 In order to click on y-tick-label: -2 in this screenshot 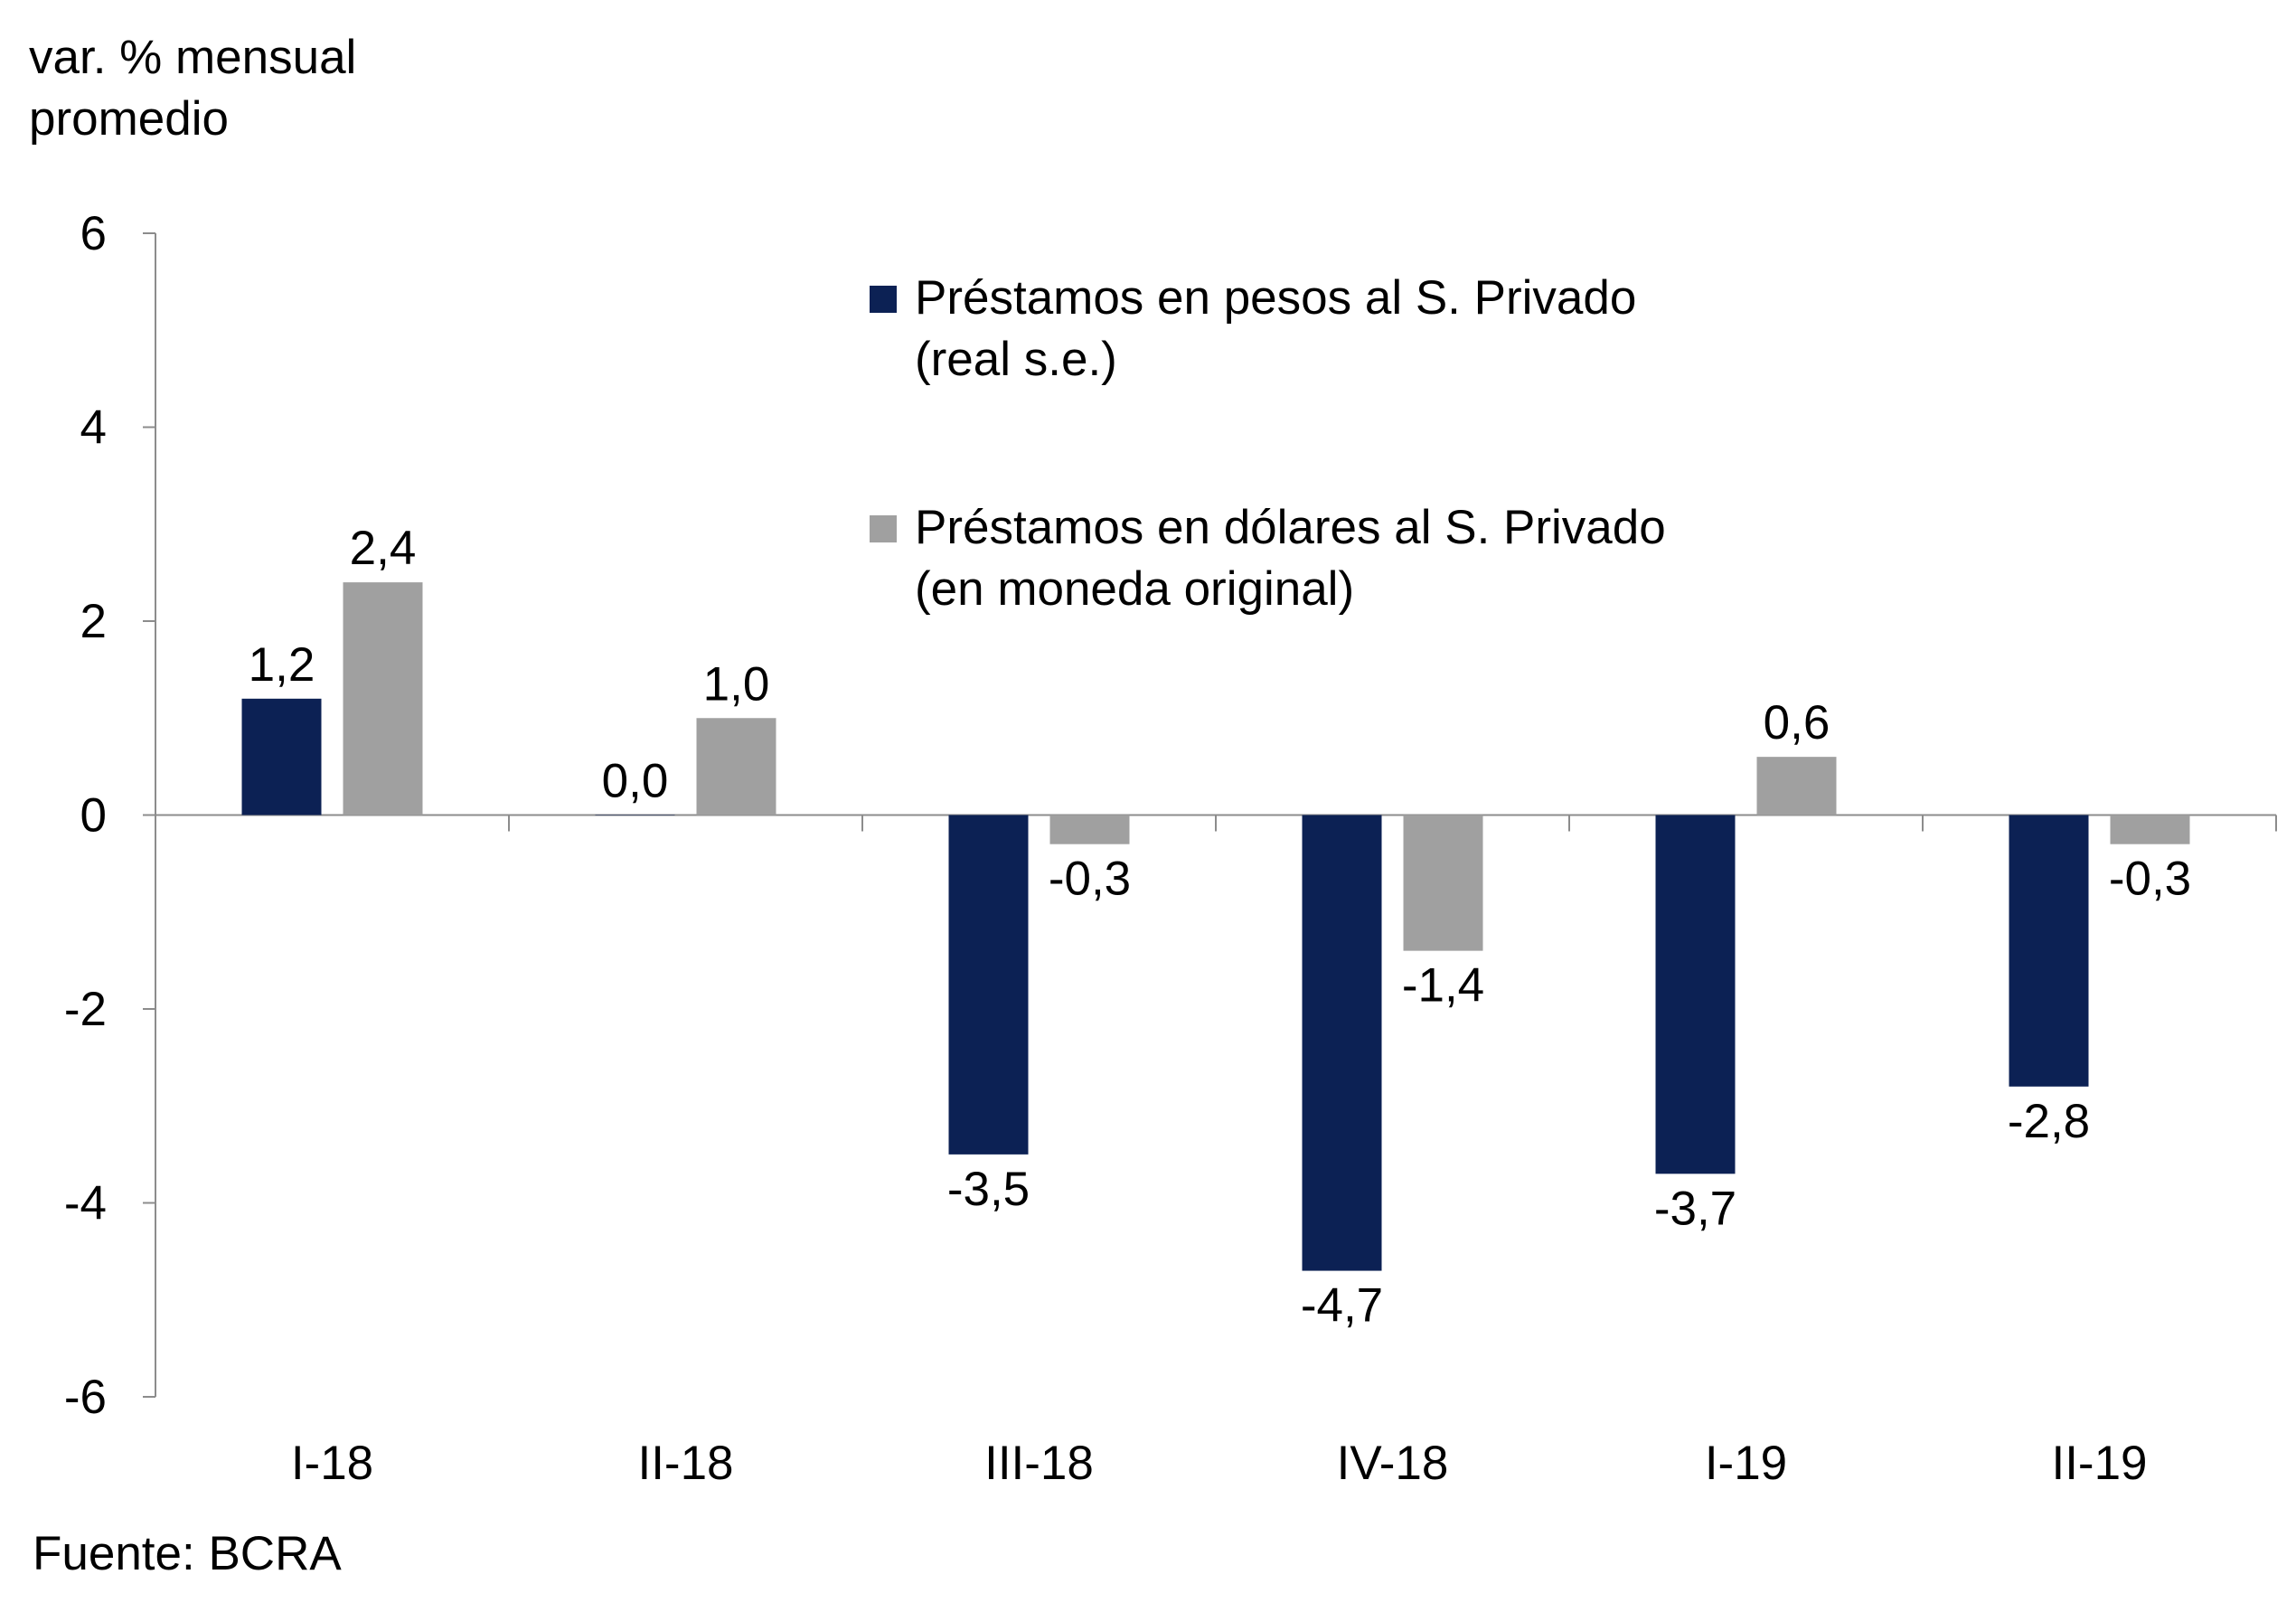, I will do `click(85, 1010)`.